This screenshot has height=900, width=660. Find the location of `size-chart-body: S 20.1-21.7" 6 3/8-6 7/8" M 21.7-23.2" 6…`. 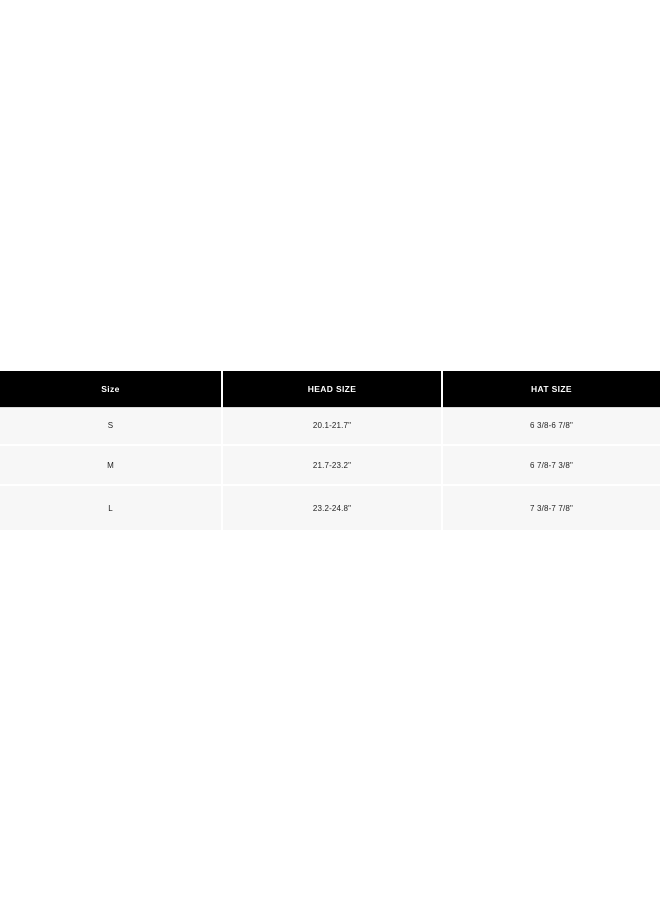

size-chart-body: S 20.1-21.7" 6 3/8-6 7/8" M 21.7-23.2" 6… is located at coordinates (330, 468).